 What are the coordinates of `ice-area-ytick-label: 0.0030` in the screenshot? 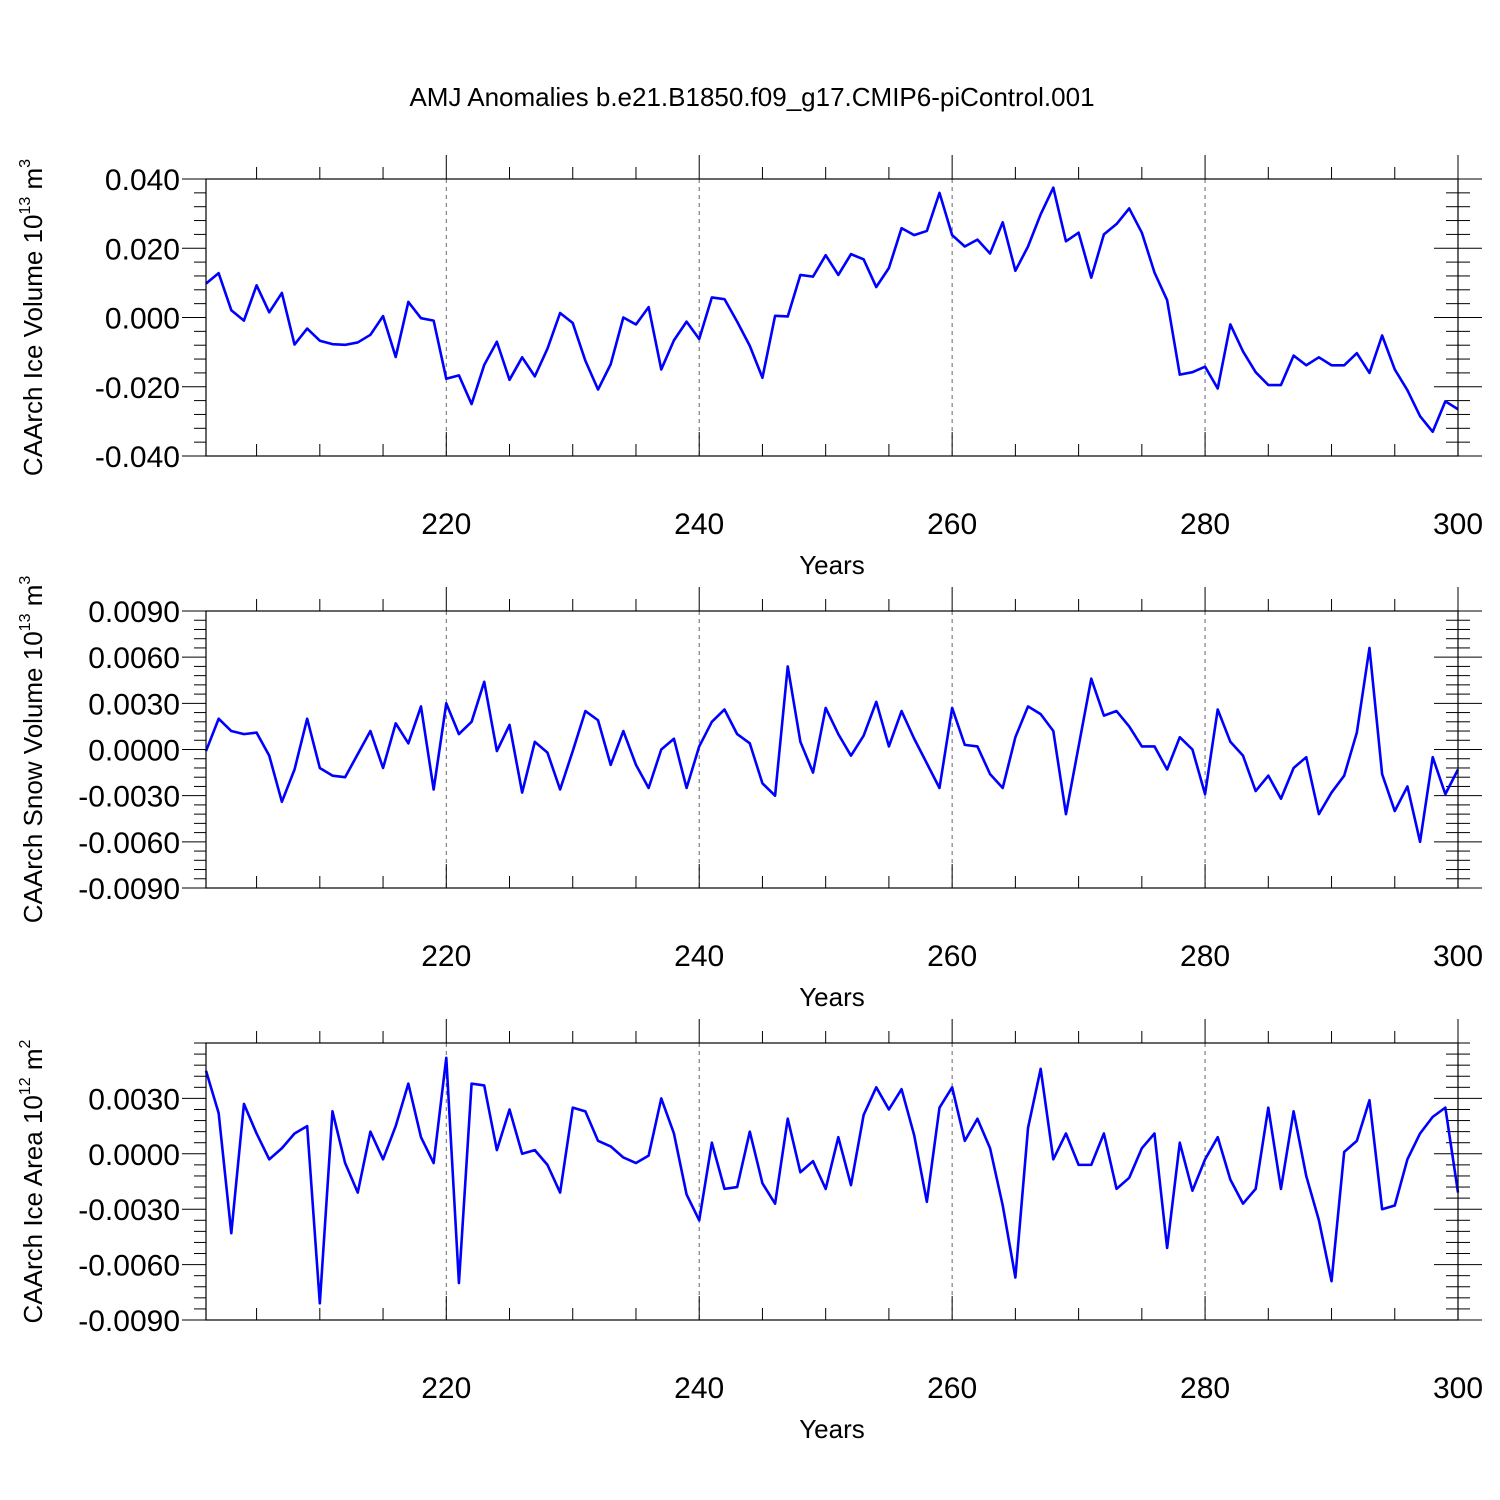 It's located at (134, 1099).